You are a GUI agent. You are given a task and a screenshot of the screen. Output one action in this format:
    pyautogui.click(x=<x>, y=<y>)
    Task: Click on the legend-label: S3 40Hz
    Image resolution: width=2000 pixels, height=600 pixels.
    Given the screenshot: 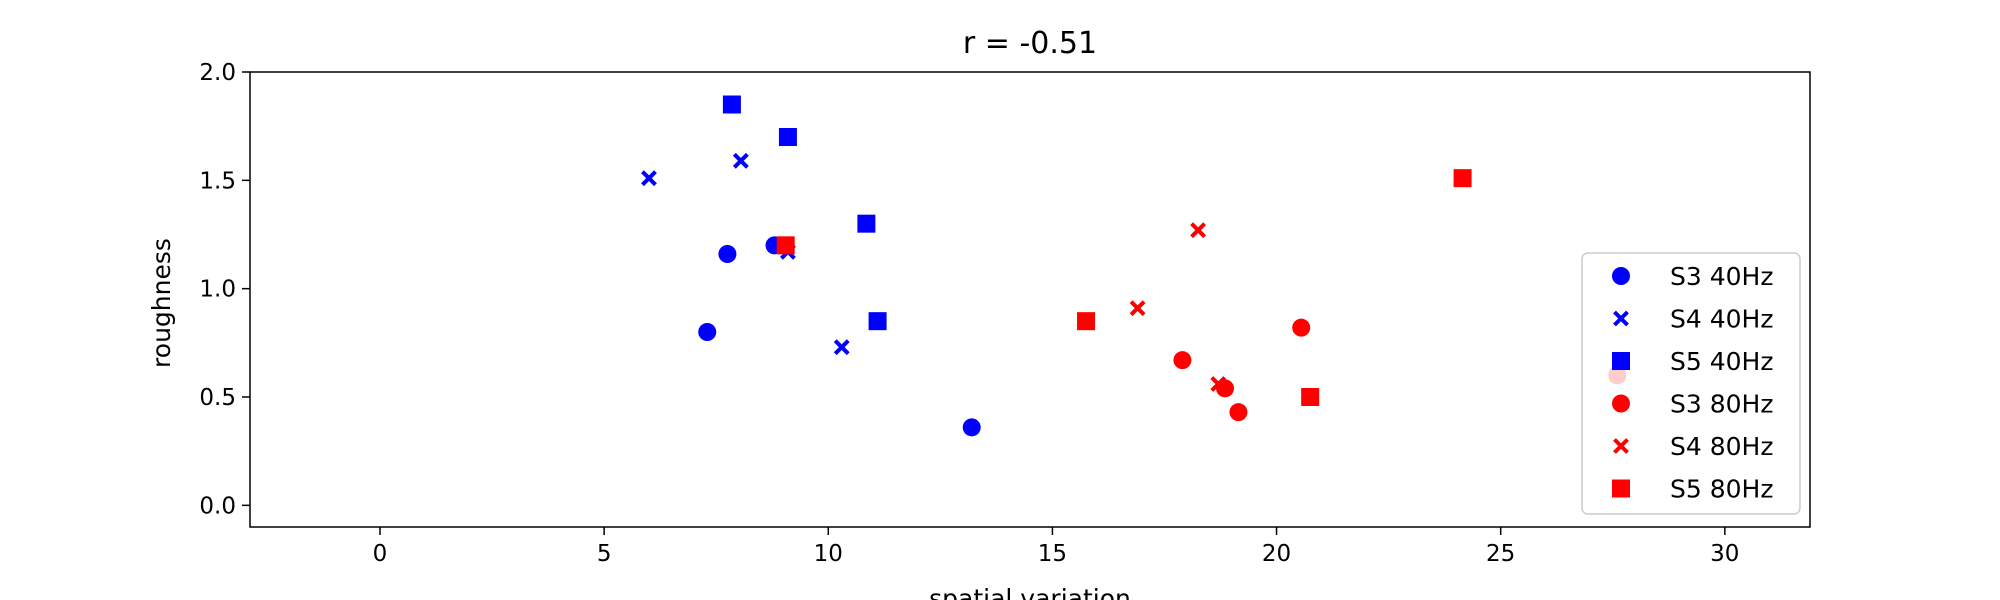 What is the action you would take?
    pyautogui.click(x=1721, y=276)
    